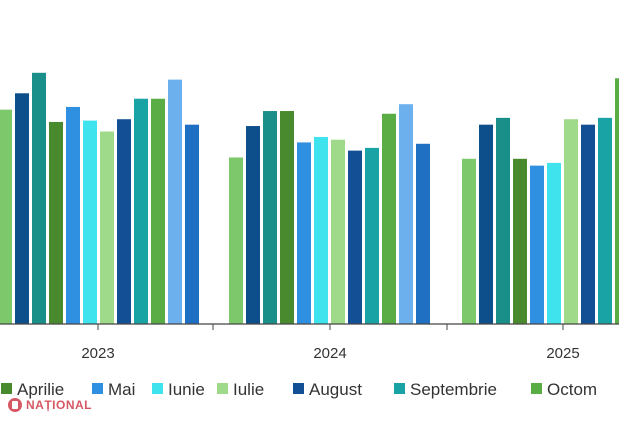  Describe the element at coordinates (97, 388) in the screenshot. I see `legend-swatch-mai` at that location.